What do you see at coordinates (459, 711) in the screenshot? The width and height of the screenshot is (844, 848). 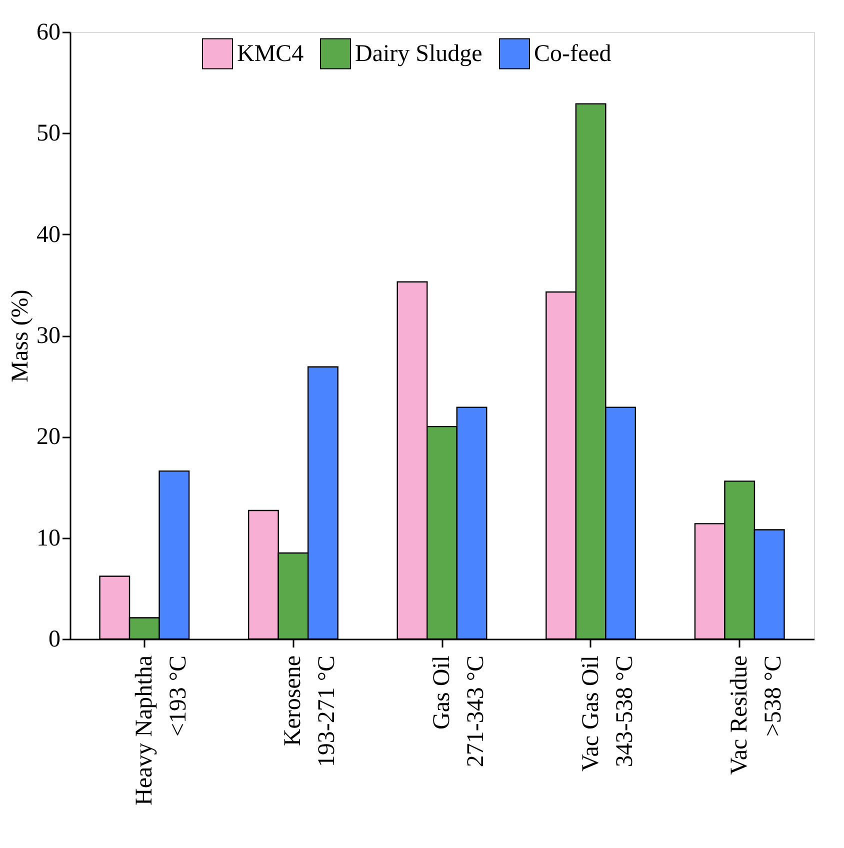 I see `x-tick-label: Gas Oil 271-343 °C` at bounding box center [459, 711].